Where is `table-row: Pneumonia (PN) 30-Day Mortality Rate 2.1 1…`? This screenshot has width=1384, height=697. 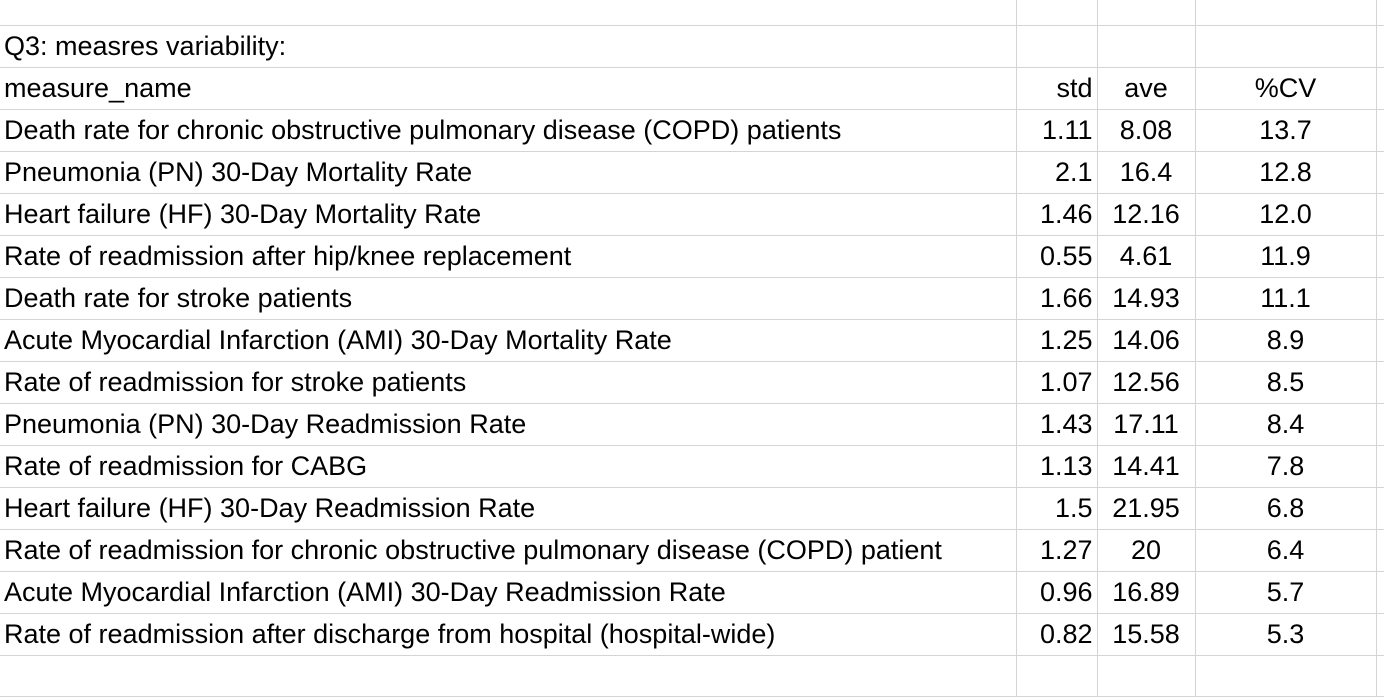 table-row: Pneumonia (PN) 30-Day Mortality Rate 2.1 1… is located at coordinates (692, 172).